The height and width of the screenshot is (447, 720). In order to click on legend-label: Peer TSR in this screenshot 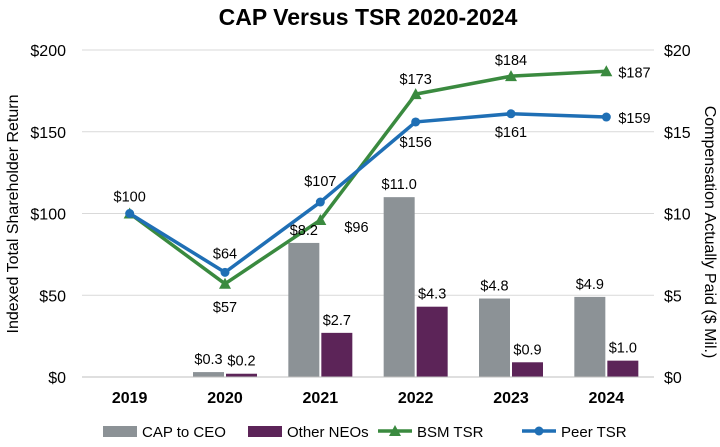, I will do `click(594, 432)`.